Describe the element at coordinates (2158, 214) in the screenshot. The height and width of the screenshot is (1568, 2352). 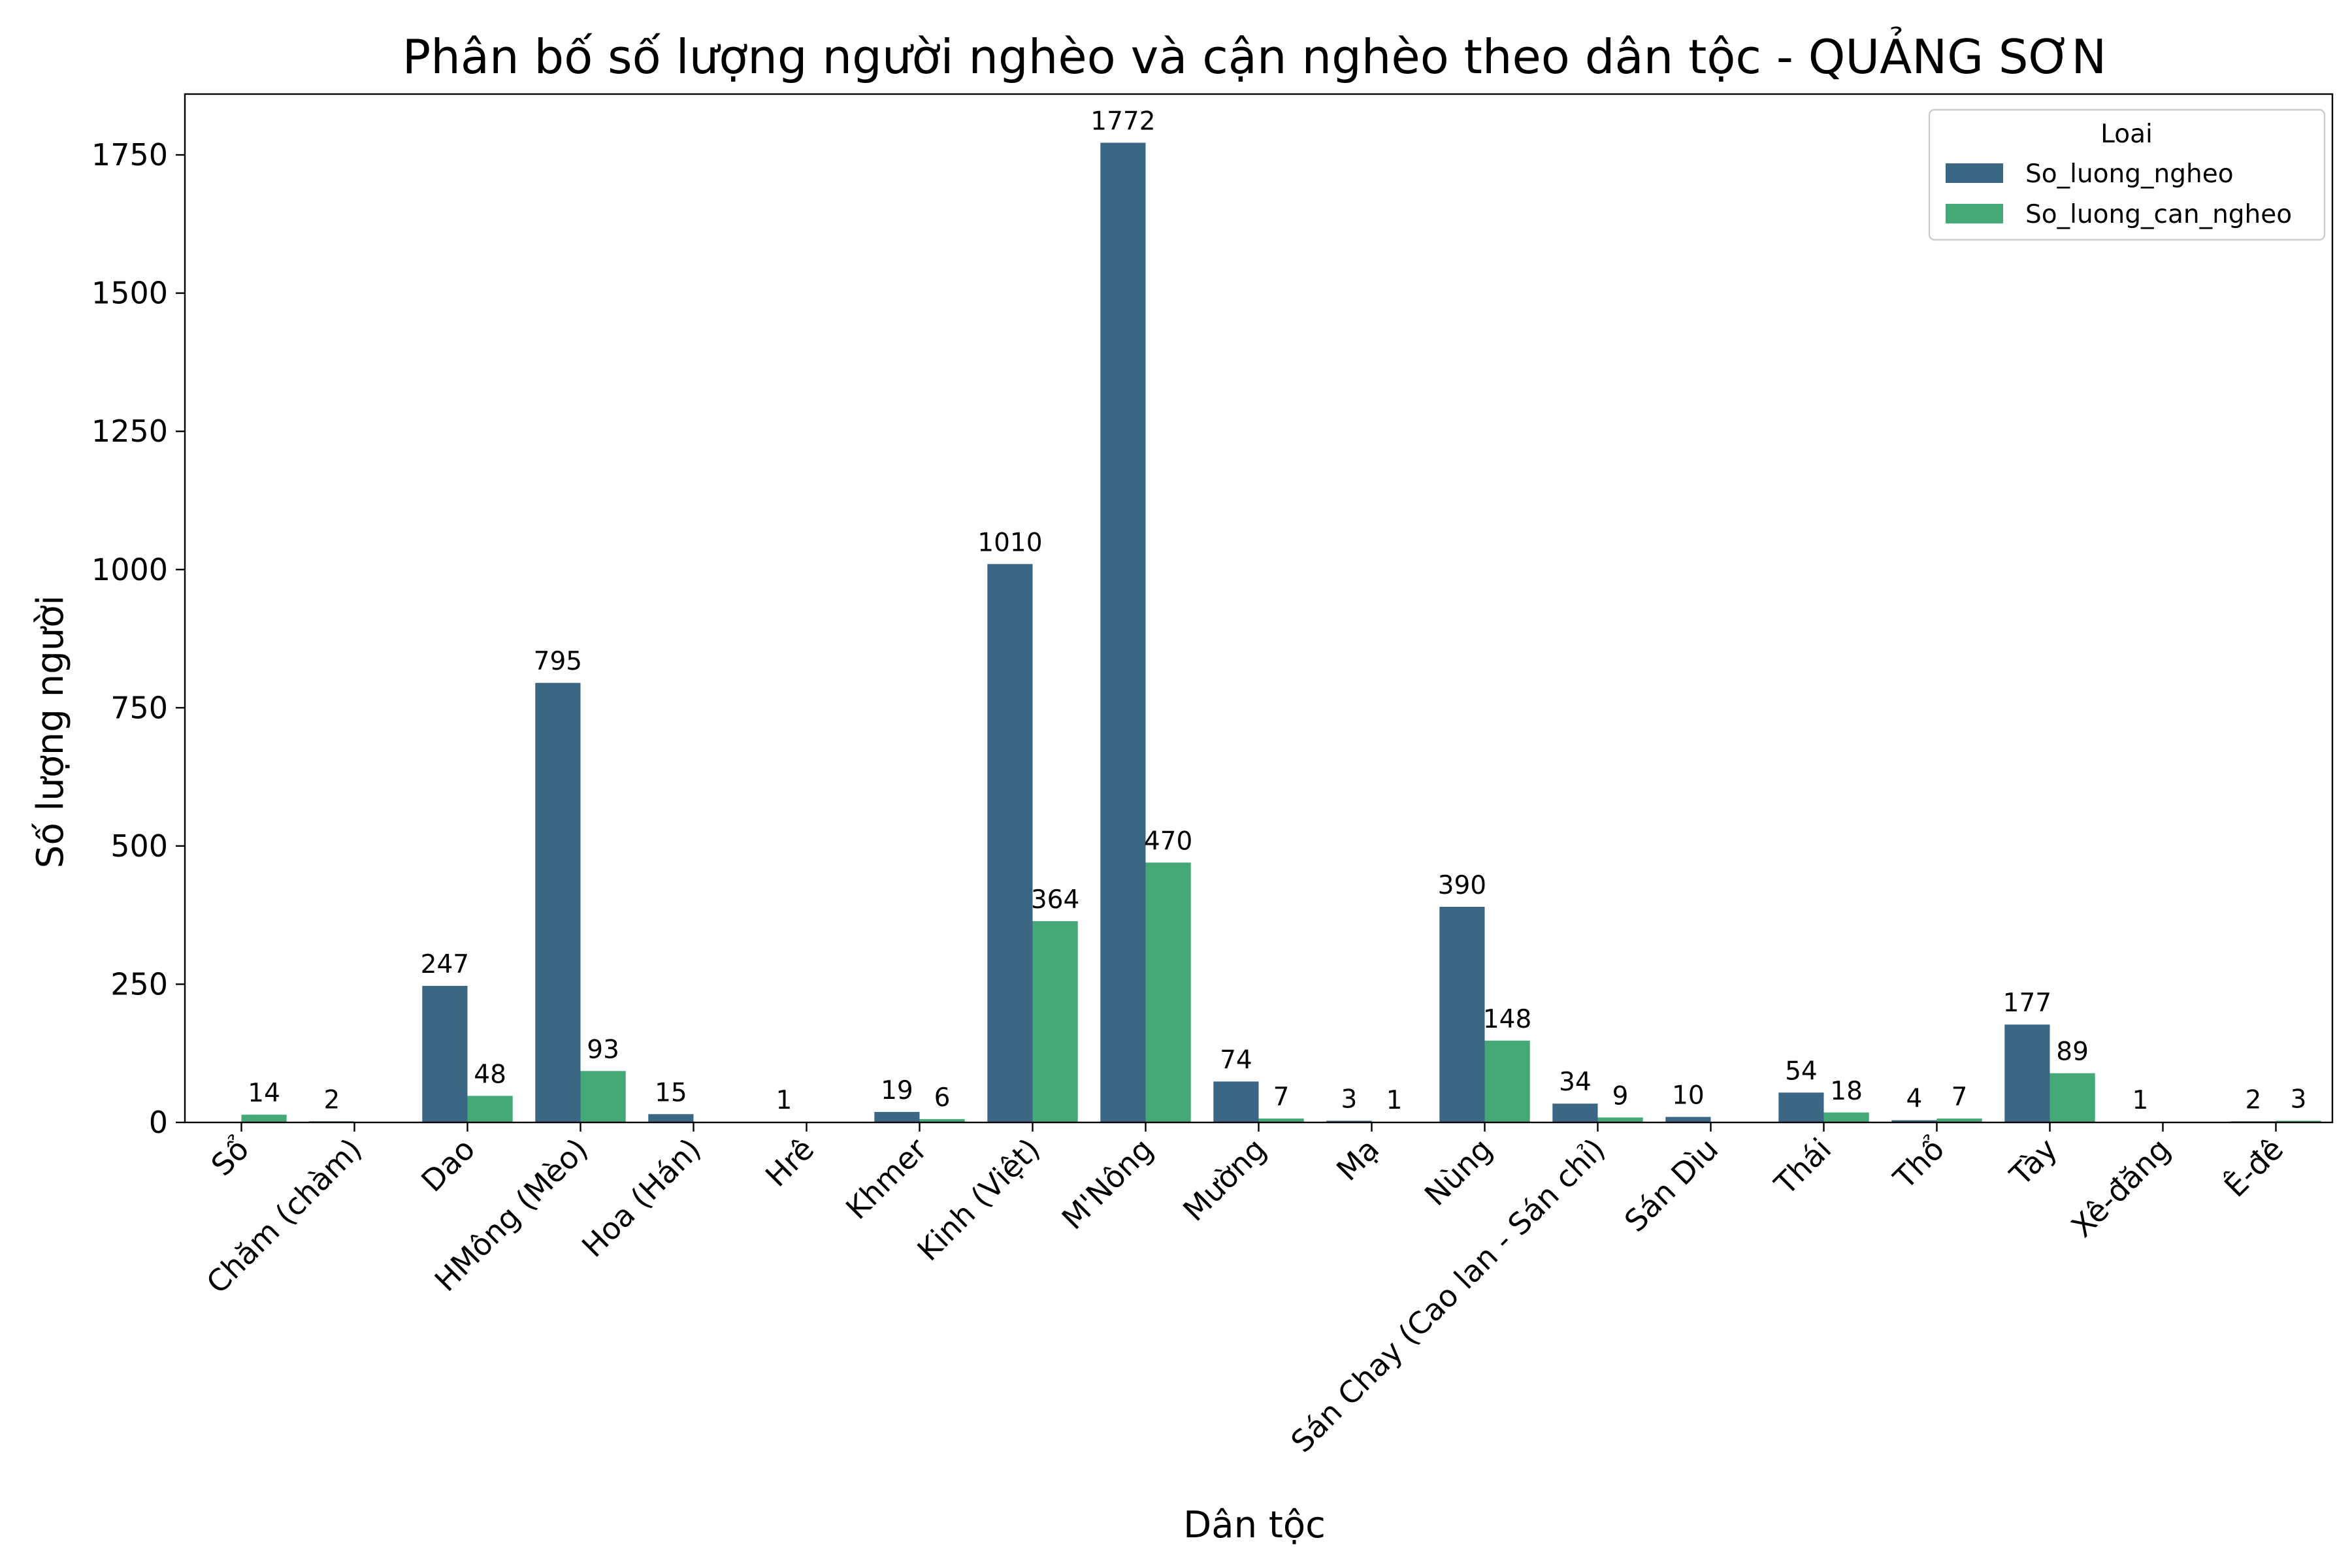
I see `legend-label-so-luong-can-ngheo: So_luong_can_ngheo` at that location.